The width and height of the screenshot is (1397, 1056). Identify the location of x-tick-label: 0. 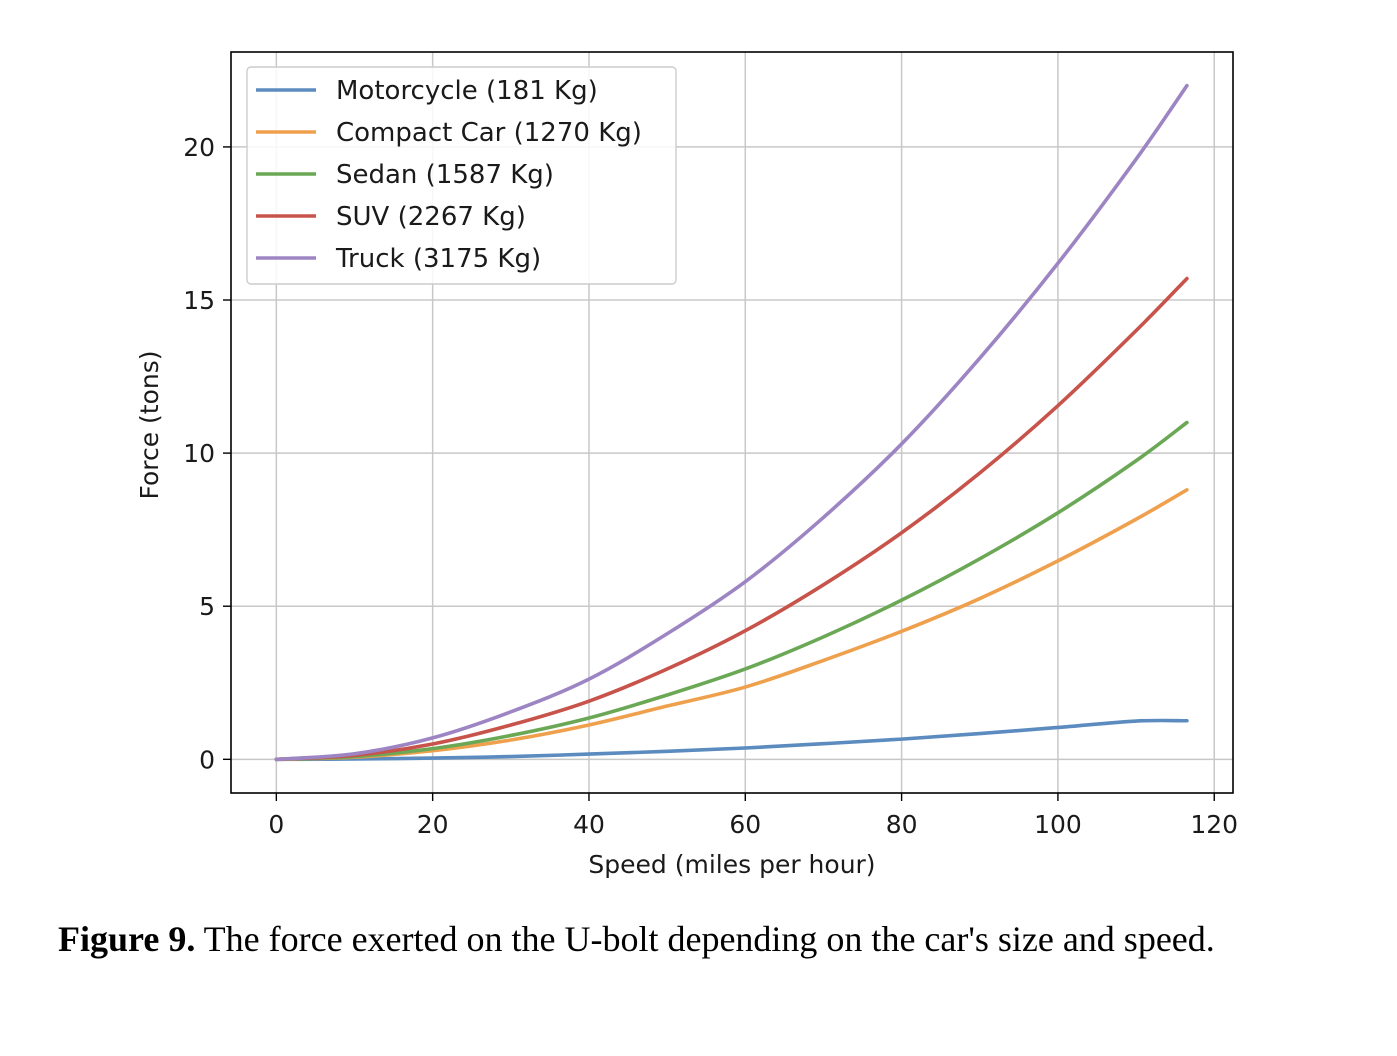
(276, 824).